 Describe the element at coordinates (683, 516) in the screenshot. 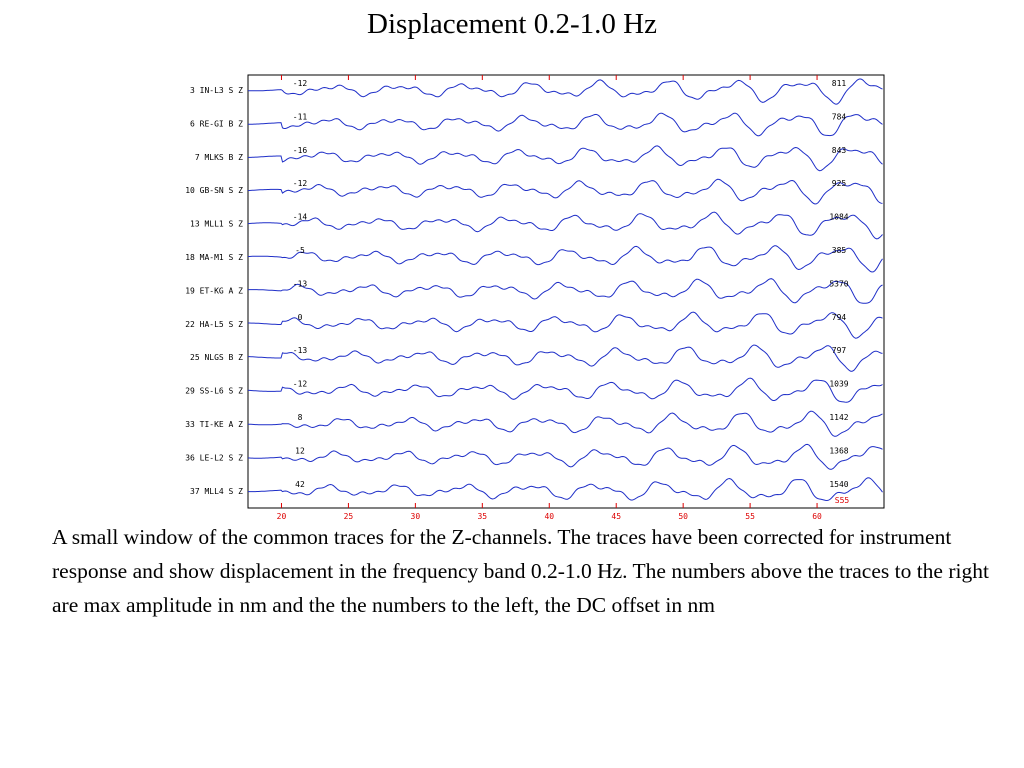

I see `x-tick-label: 50` at that location.